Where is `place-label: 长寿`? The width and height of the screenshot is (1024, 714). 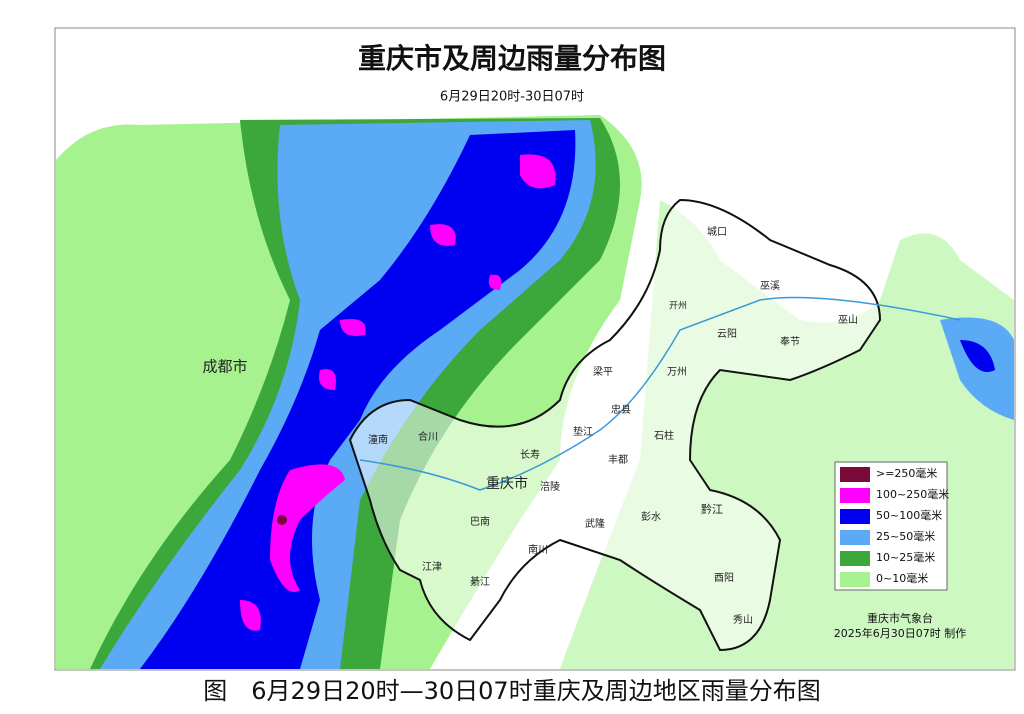 place-label: 长寿 is located at coordinates (530, 454).